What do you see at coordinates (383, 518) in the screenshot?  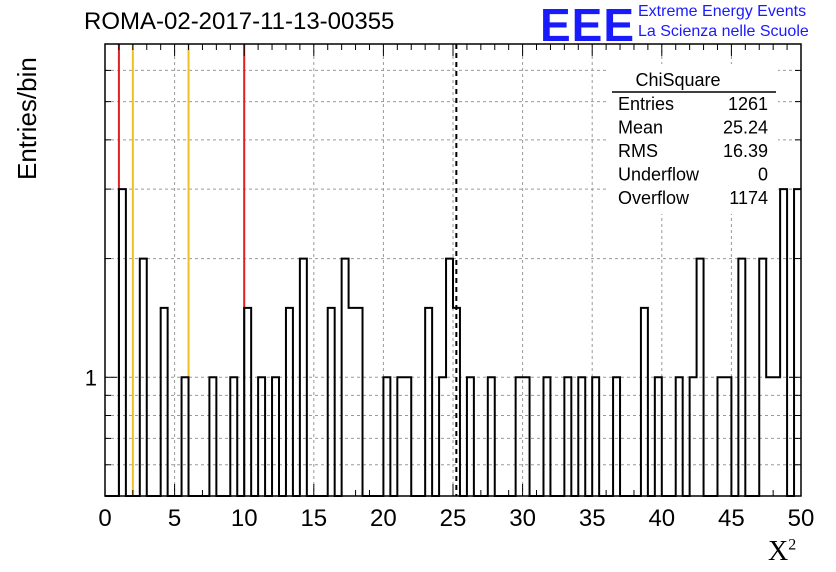 I see `x-tick-label: 20` at bounding box center [383, 518].